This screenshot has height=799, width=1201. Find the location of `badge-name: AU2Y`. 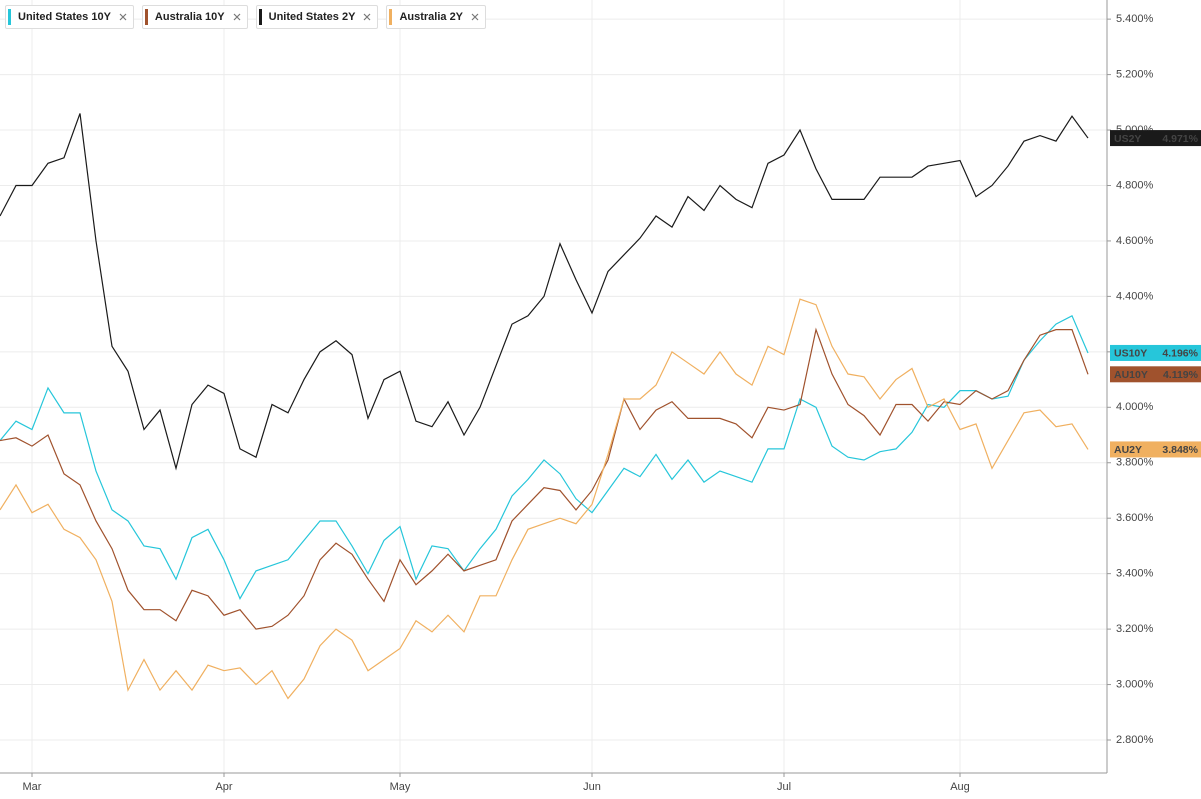

badge-name: AU2Y is located at coordinates (1128, 450).